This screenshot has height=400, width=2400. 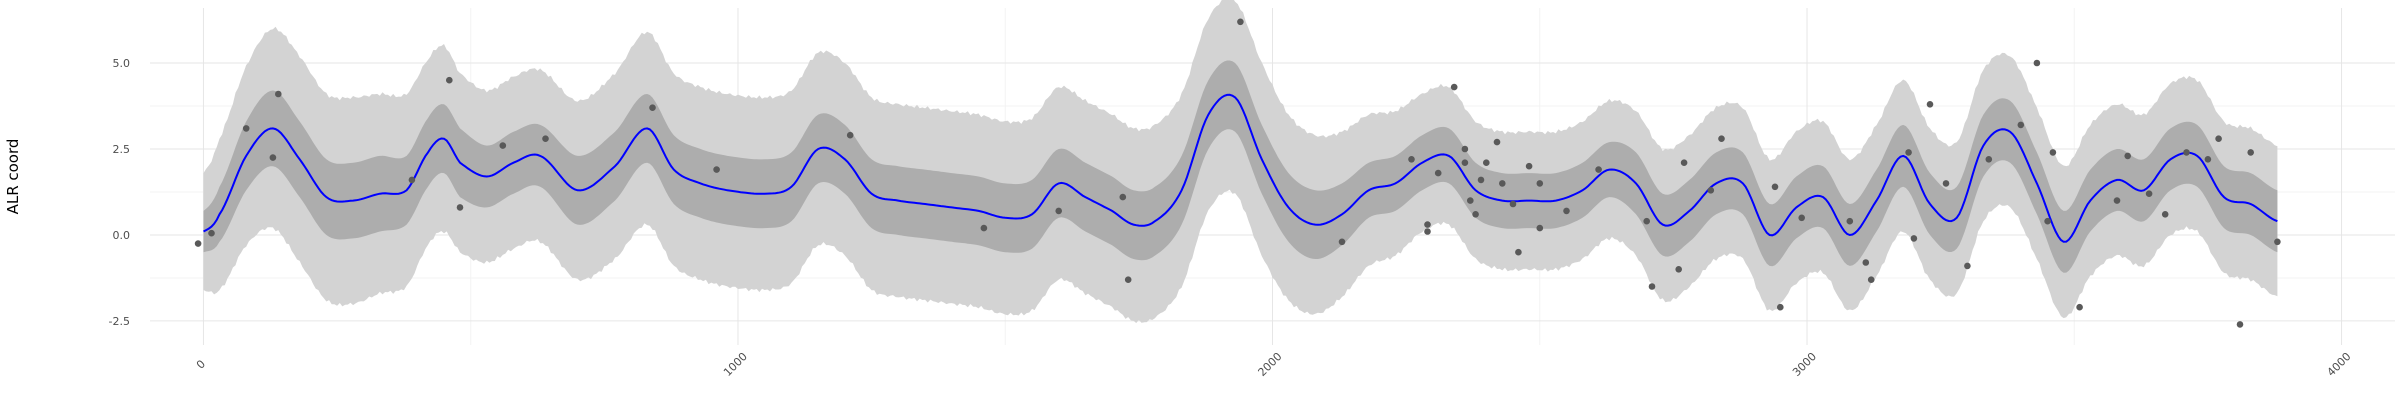 I want to click on x-tick-label: 2000, so click(x=1270, y=364).